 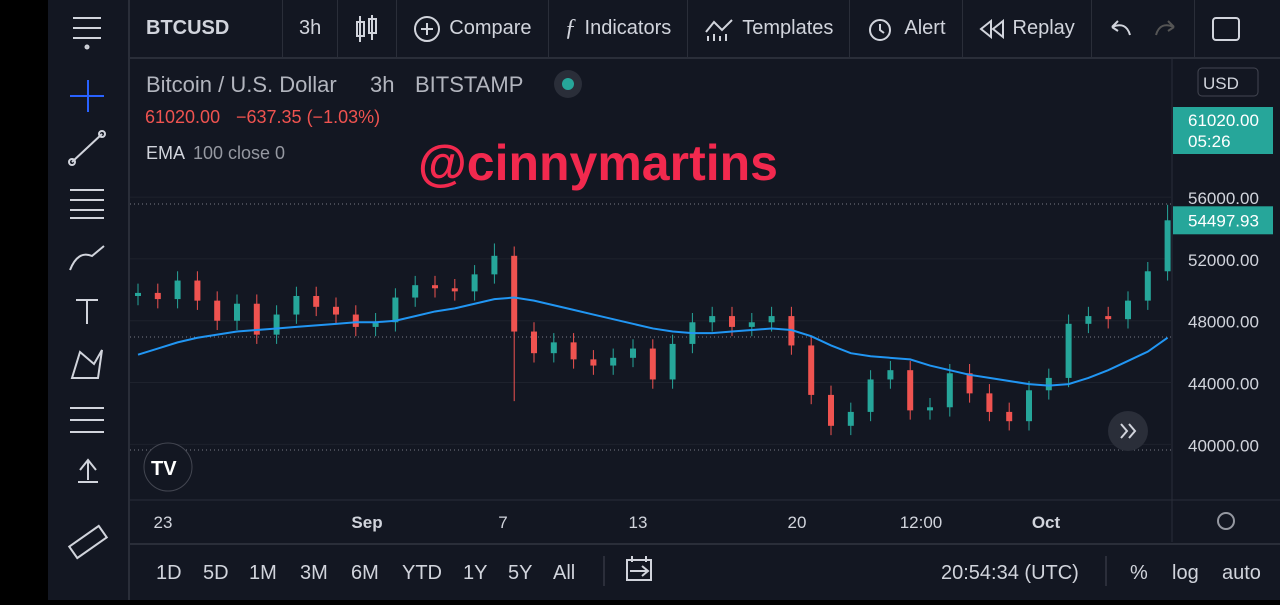 I want to click on replay-button: Replay, so click(x=1027, y=28).